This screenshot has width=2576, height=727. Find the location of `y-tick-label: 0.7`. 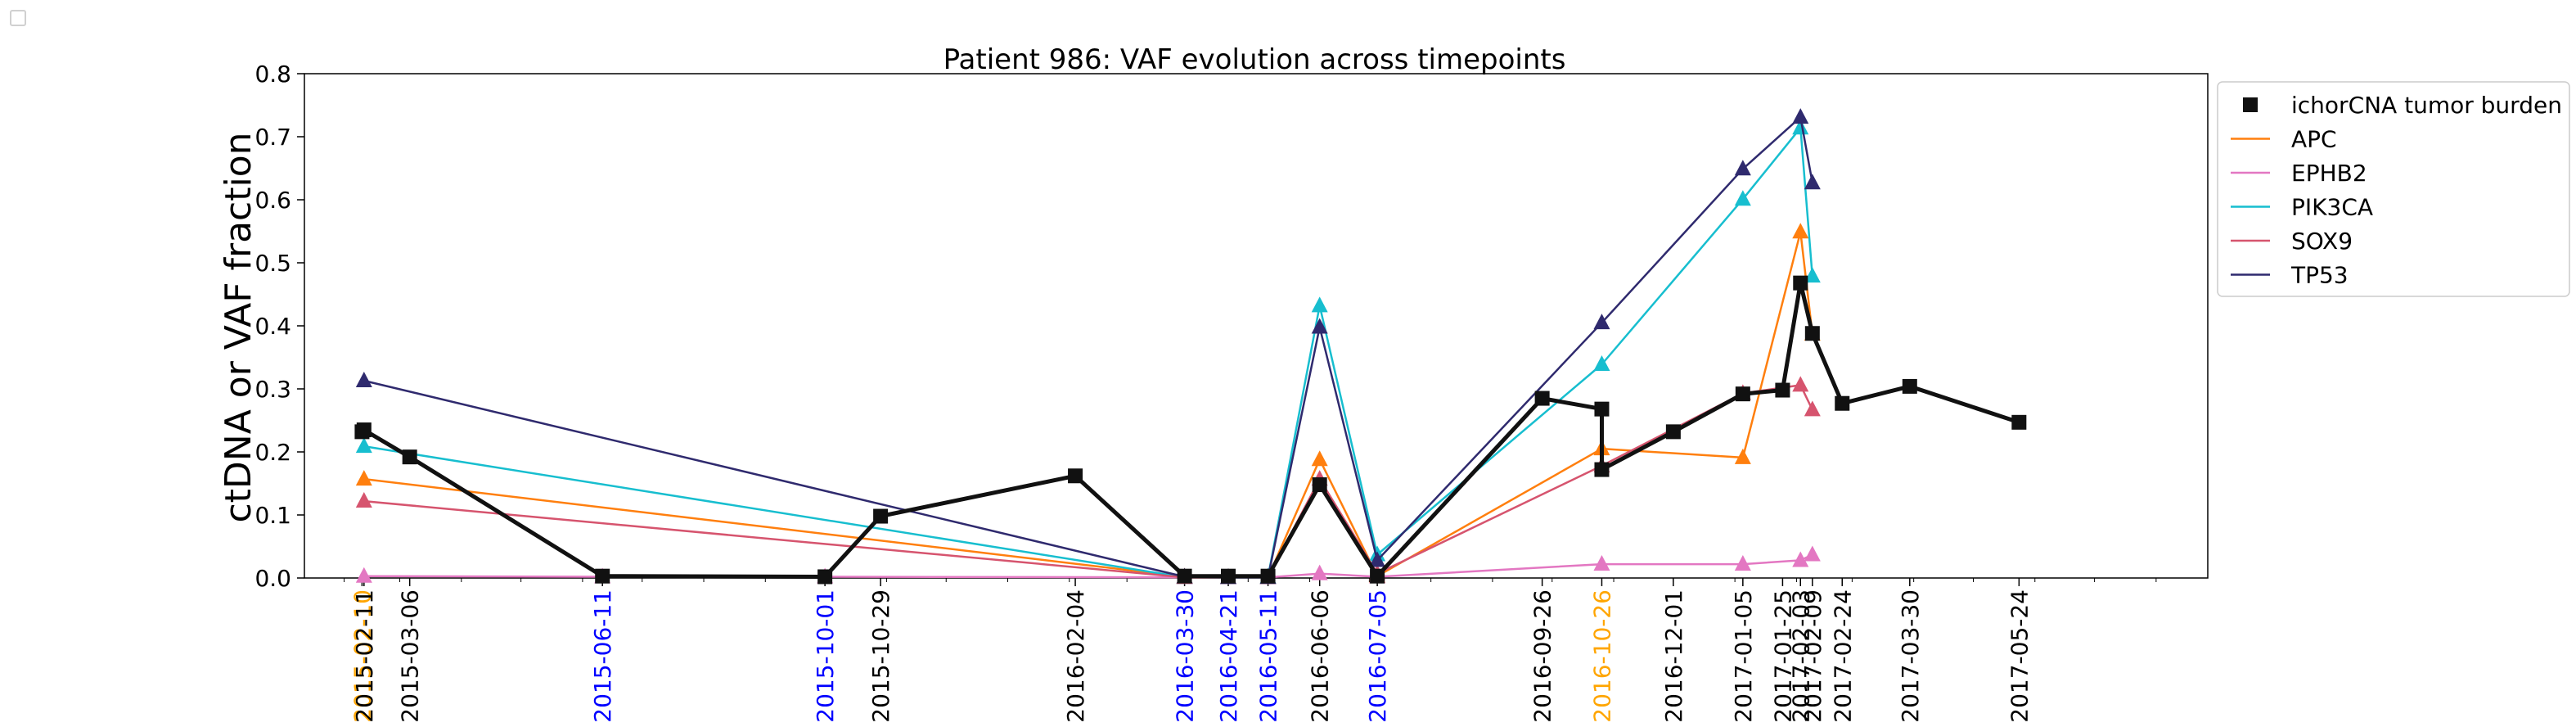

y-tick-label: 0.7 is located at coordinates (273, 137).